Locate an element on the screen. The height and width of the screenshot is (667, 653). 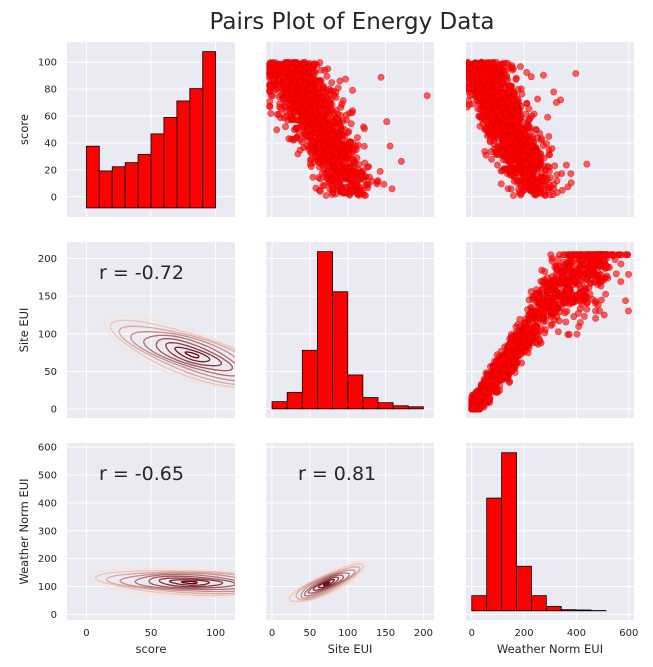
scatter-site-eui-vs-weather-norm-eui is located at coordinates (550, 332).